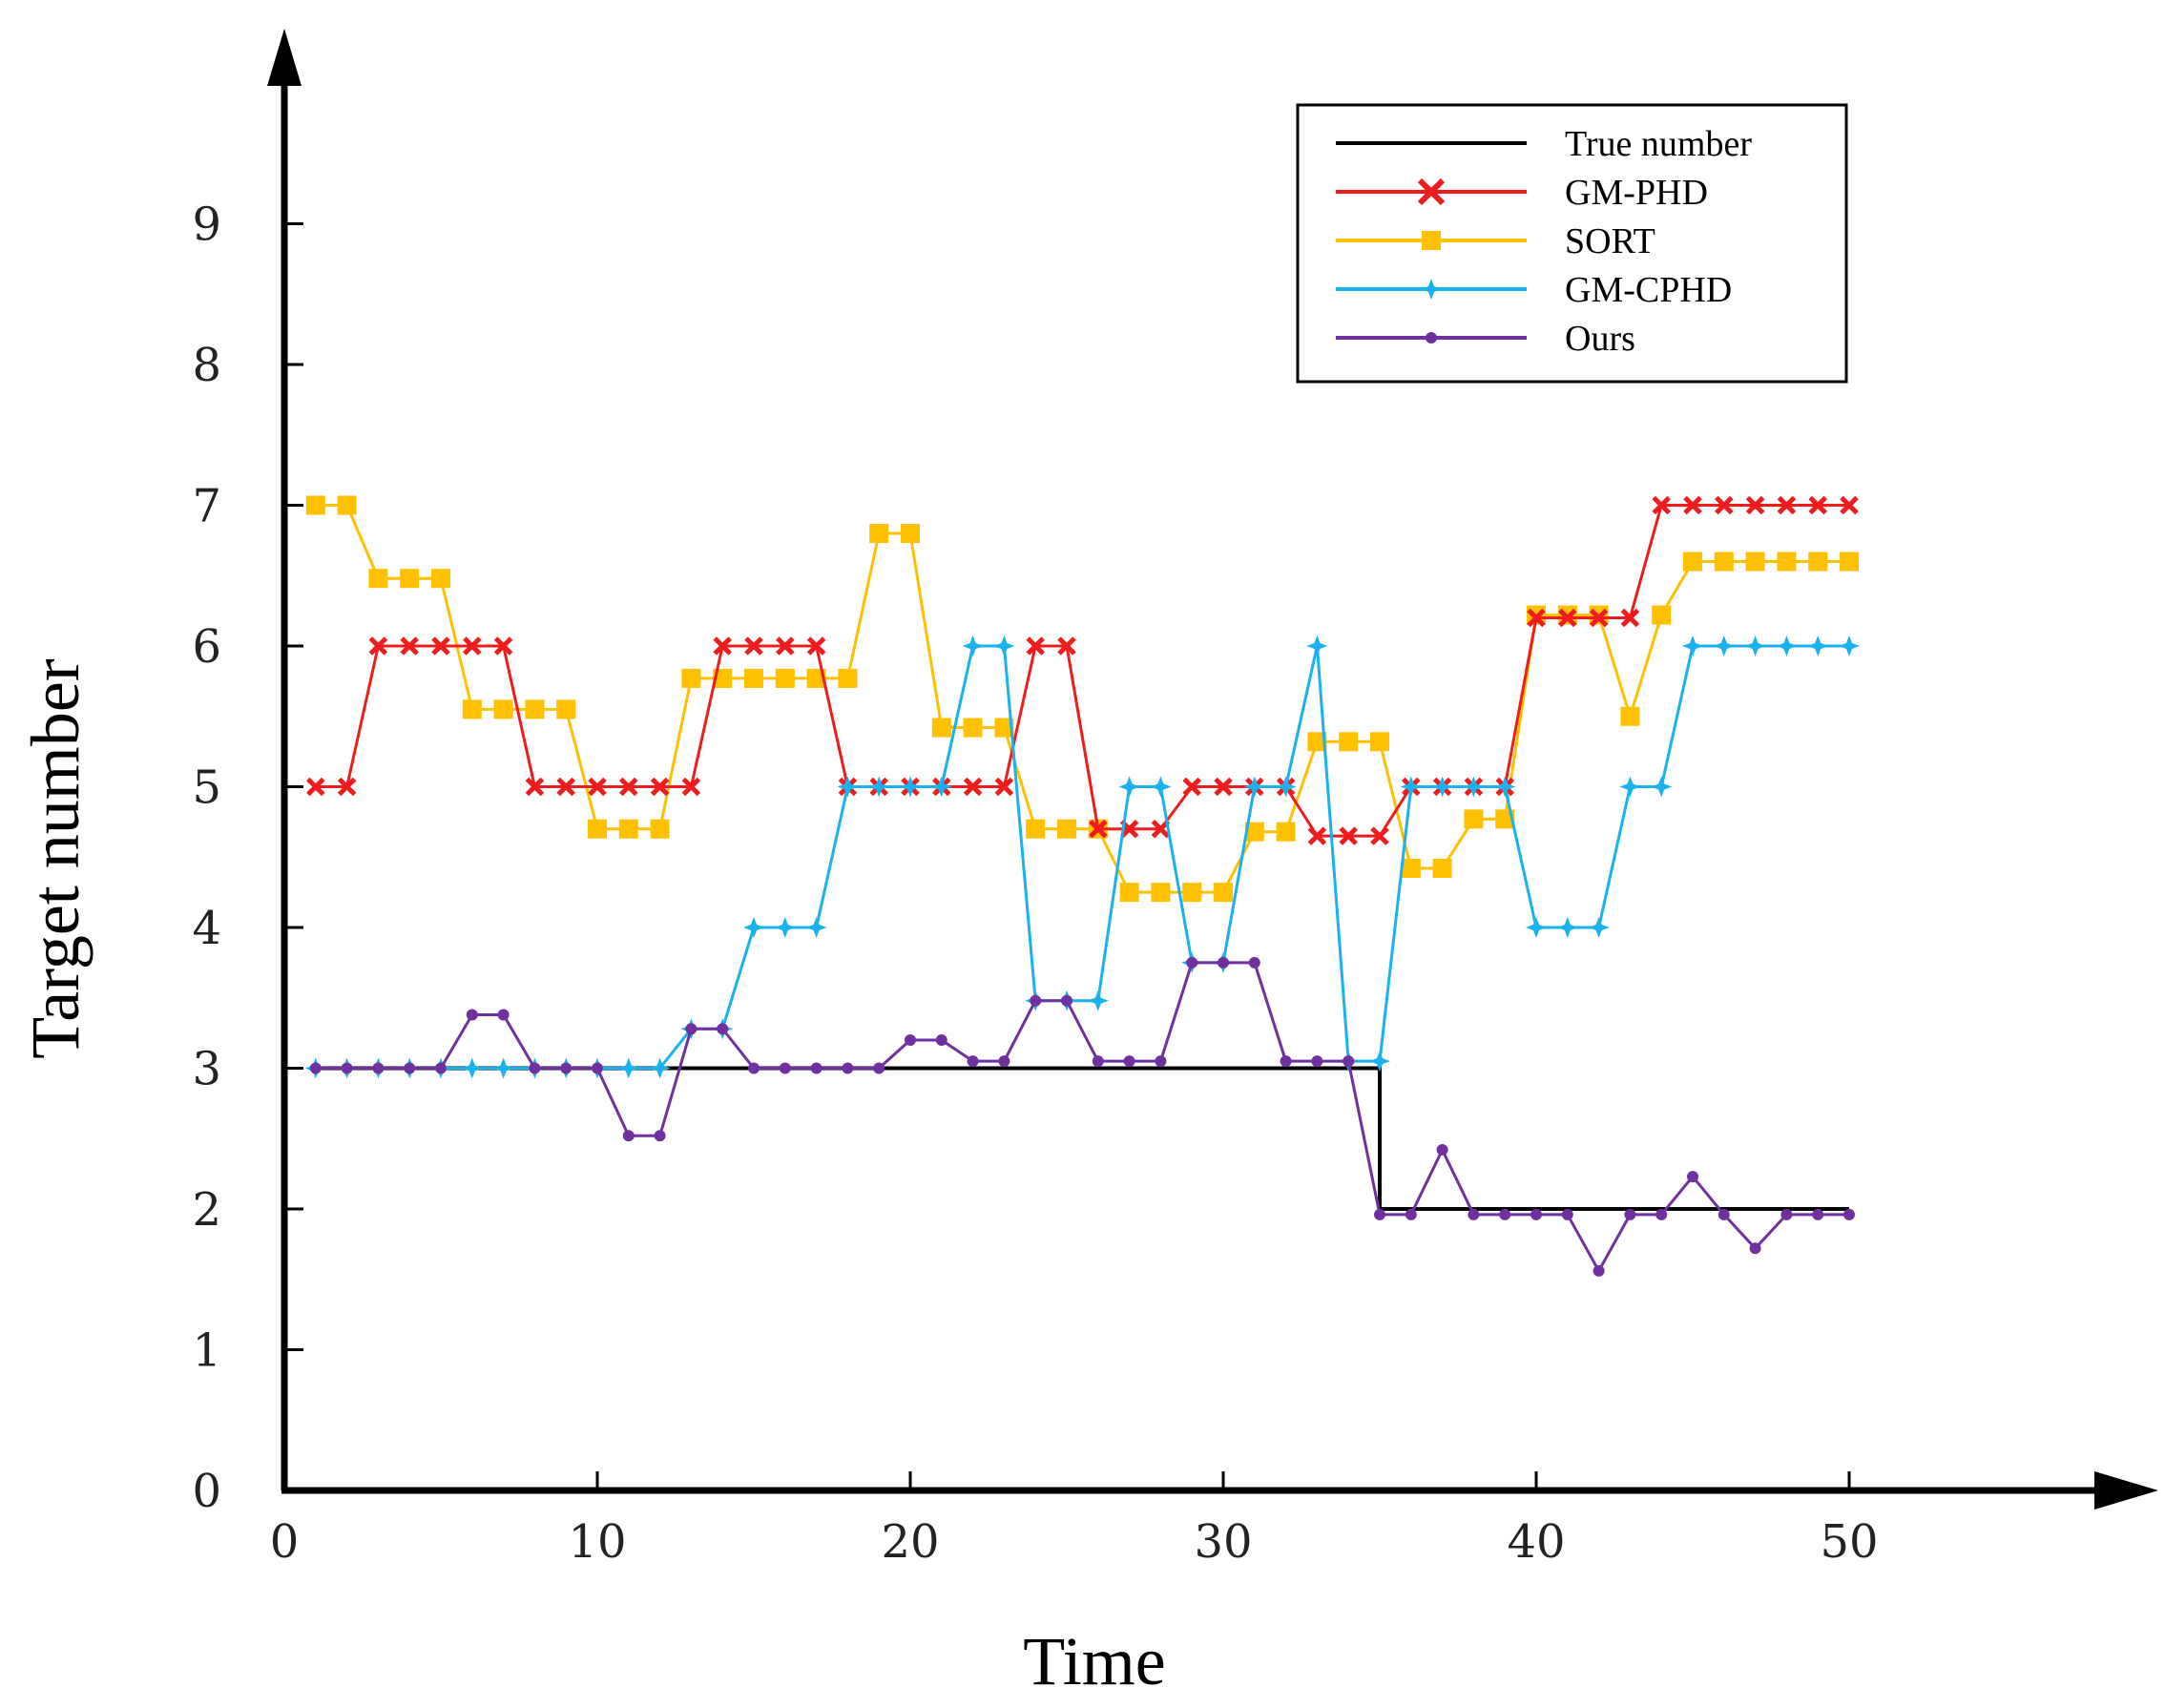  Describe the element at coordinates (206, 1210) in the screenshot. I see `y-tick-label: 2` at that location.